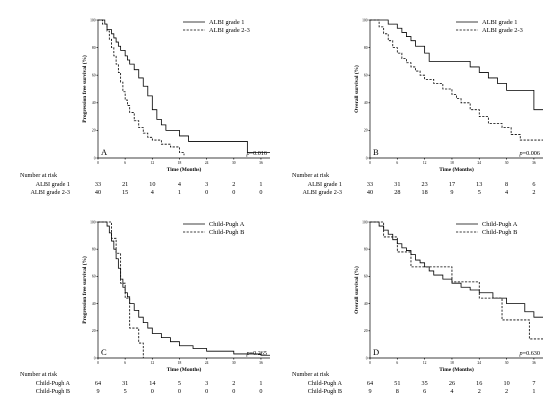 This screenshot has height=412, width=544. What do you see at coordinates (325, 383) in the screenshot?
I see `risk-row-label: Child-Pugh A` at bounding box center [325, 383].